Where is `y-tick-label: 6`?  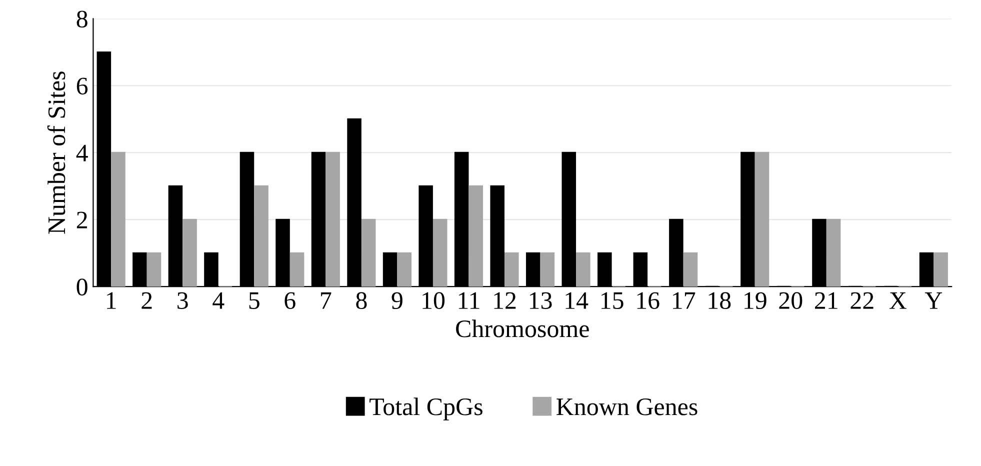 y-tick-label: 6 is located at coordinates (82, 86).